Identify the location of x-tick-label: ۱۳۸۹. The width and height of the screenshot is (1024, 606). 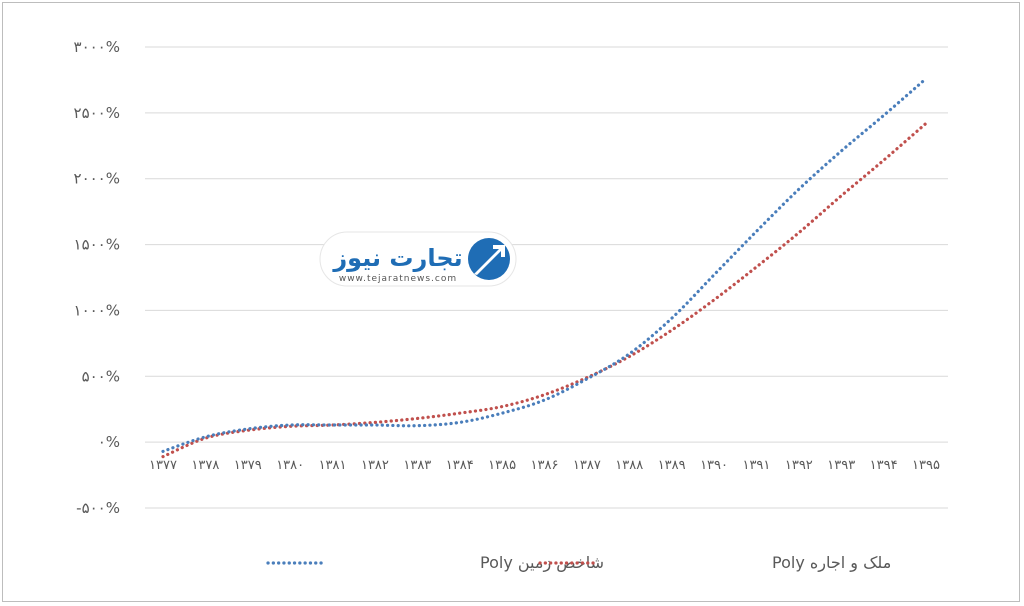
(672, 465).